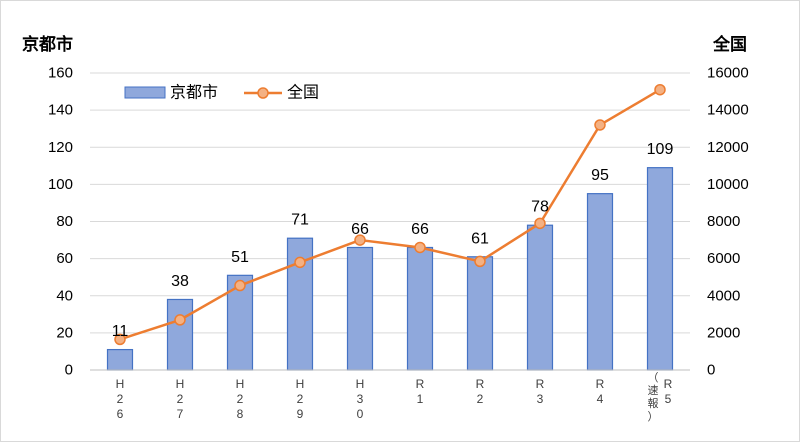 The width and height of the screenshot is (800, 442). What do you see at coordinates (711, 370) in the screenshot?
I see `y-right-tick-label: 0` at bounding box center [711, 370].